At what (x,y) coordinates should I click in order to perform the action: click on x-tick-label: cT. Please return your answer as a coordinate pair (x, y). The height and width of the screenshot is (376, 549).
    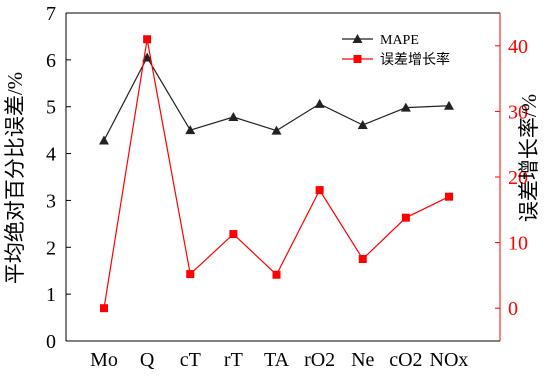
    Looking at the image, I should click on (190, 360).